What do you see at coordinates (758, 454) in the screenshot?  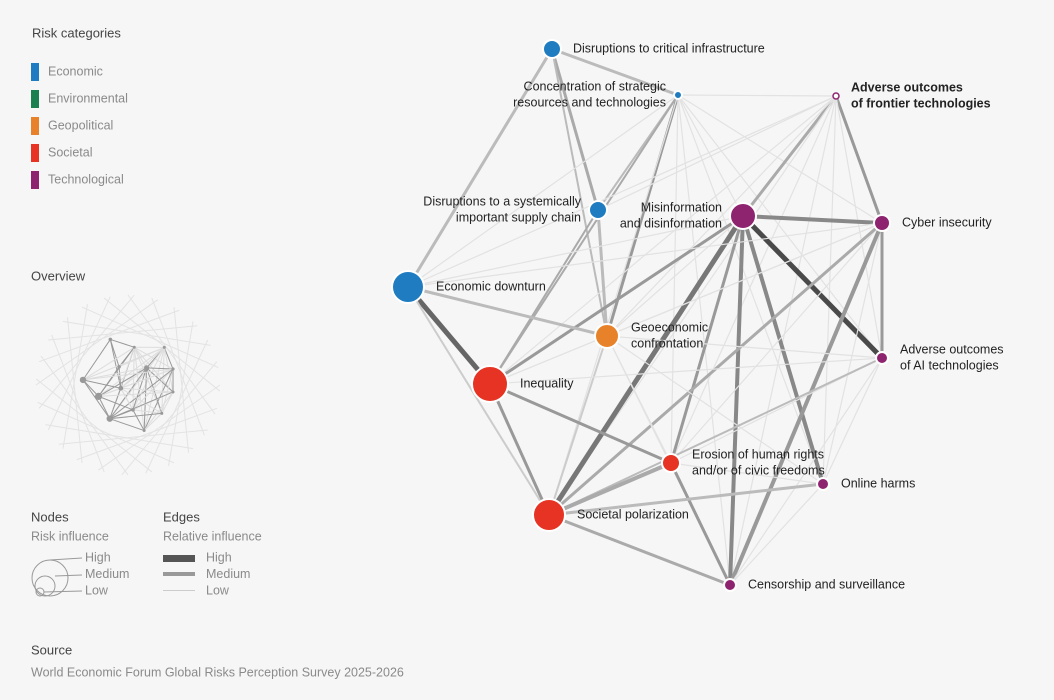 I see `node-label: Erosion of human rights` at bounding box center [758, 454].